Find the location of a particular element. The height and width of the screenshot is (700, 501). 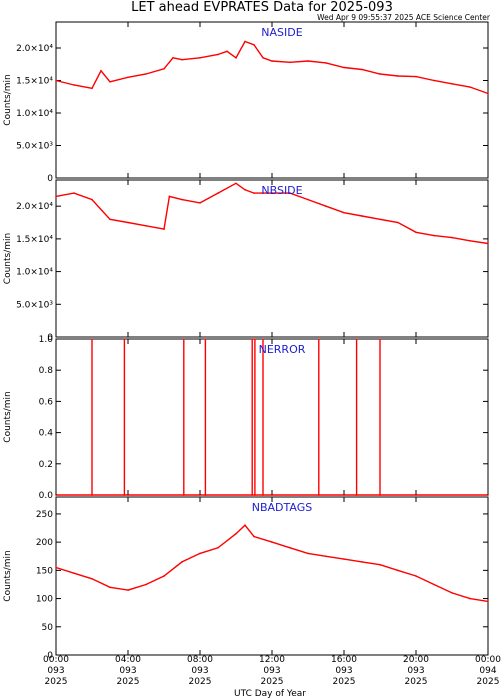

panel-title: NBADTAGS is located at coordinates (282, 507).